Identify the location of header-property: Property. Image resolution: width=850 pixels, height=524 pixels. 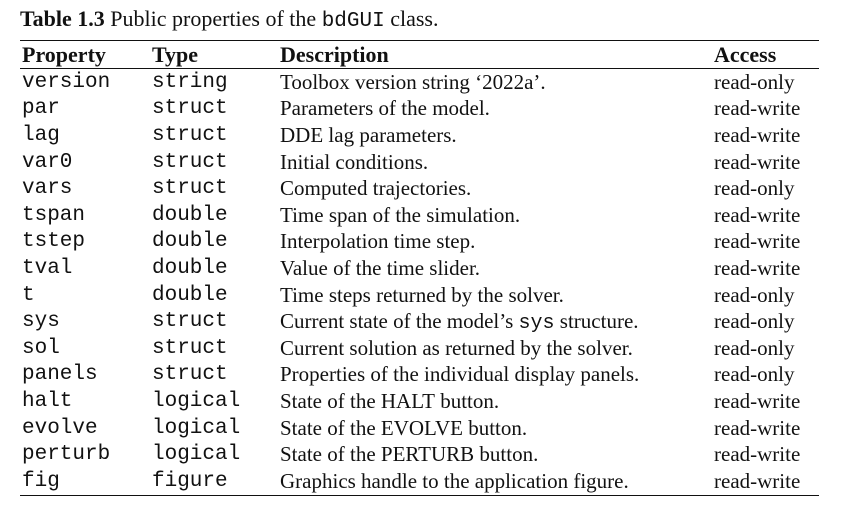
(86, 54).